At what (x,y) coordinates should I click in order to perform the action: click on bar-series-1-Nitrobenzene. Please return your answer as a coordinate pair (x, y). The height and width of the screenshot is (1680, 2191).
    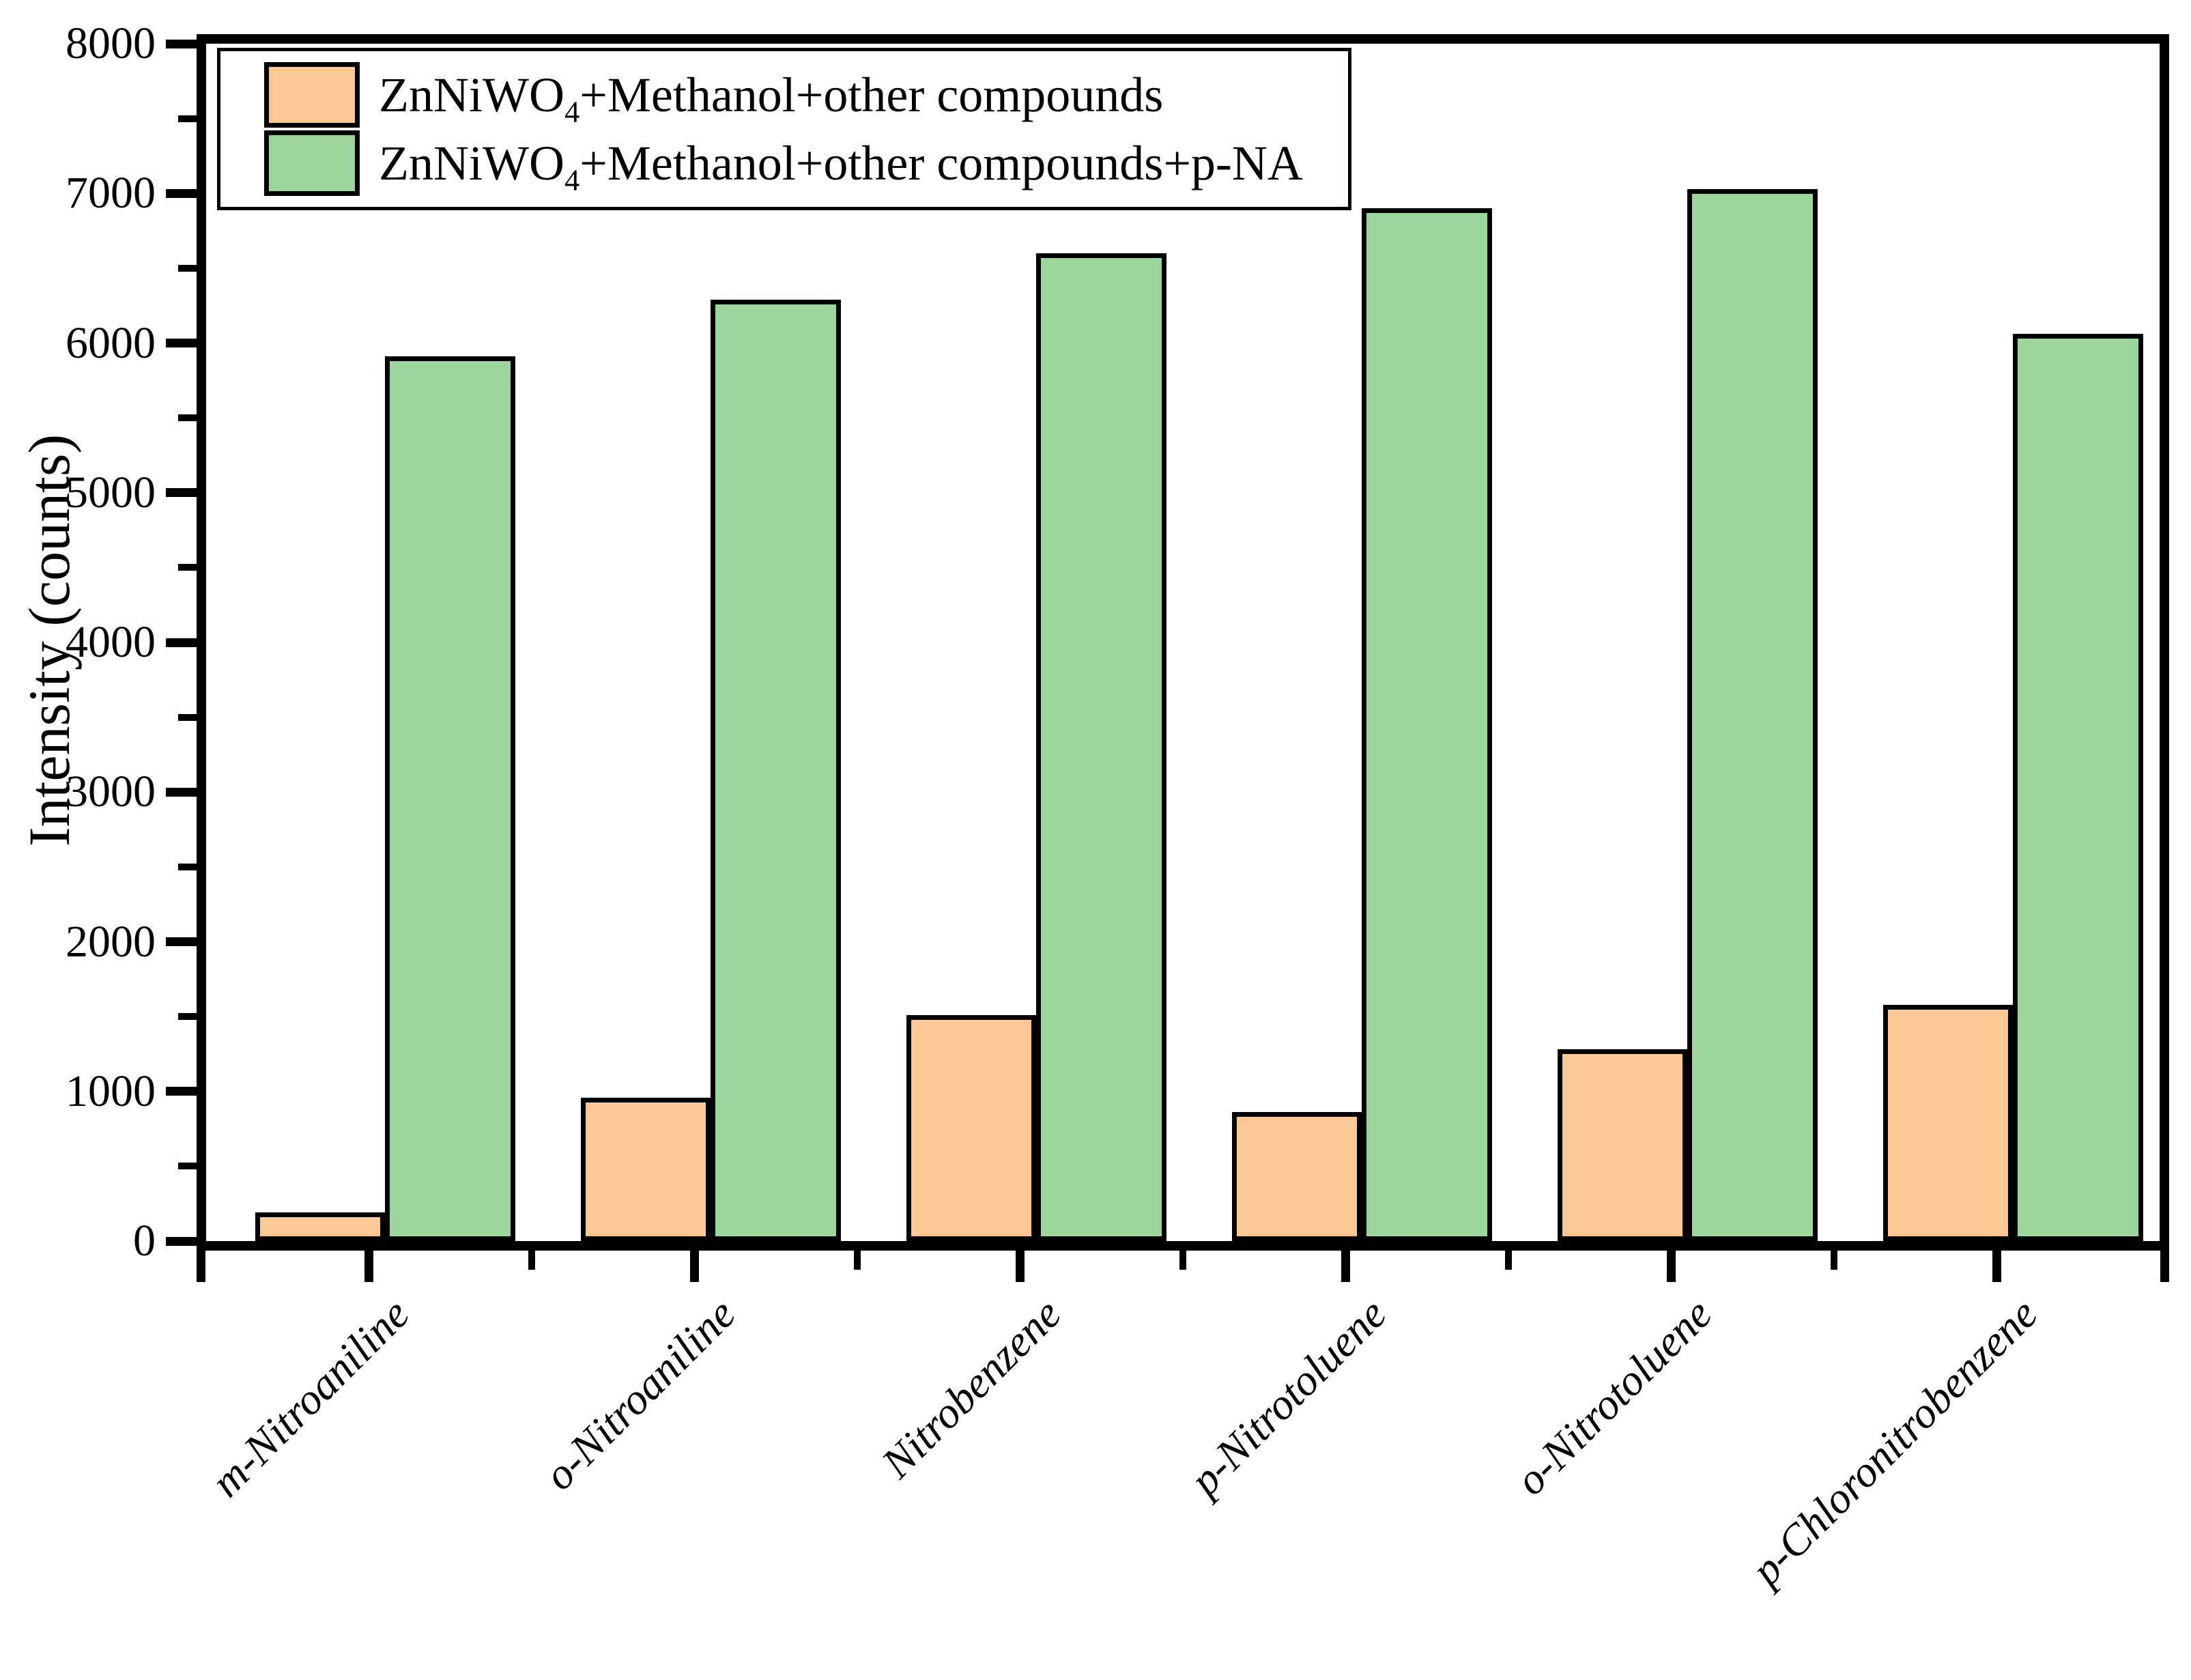
    Looking at the image, I should click on (972, 1127).